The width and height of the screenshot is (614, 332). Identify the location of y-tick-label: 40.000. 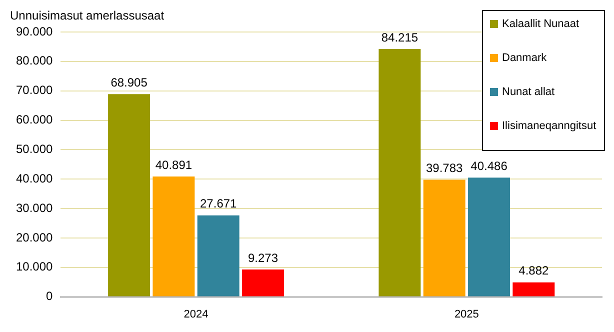
(35, 178).